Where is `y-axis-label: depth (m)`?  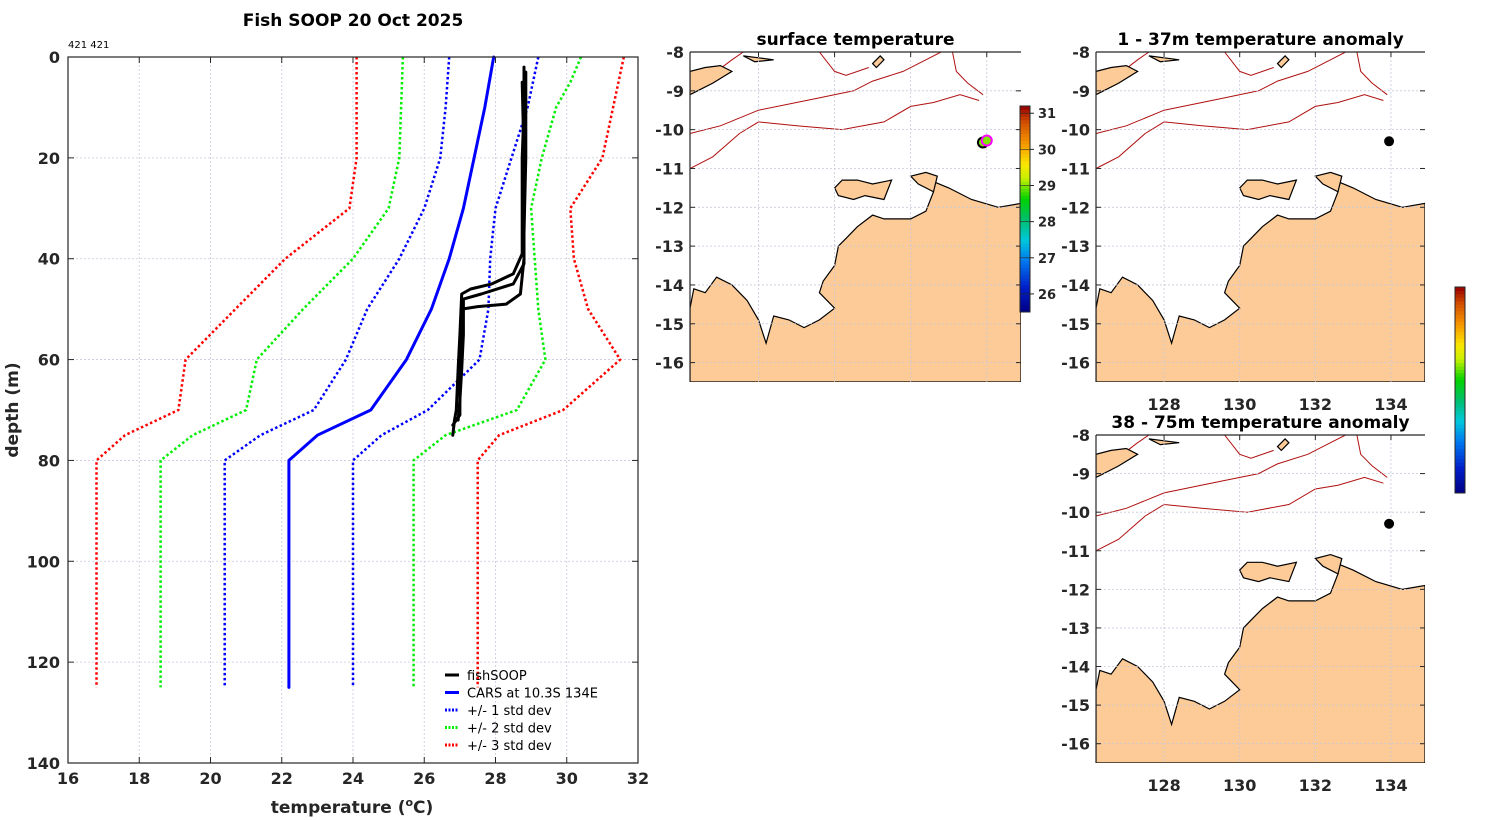 y-axis-label: depth (m) is located at coordinates (13, 409).